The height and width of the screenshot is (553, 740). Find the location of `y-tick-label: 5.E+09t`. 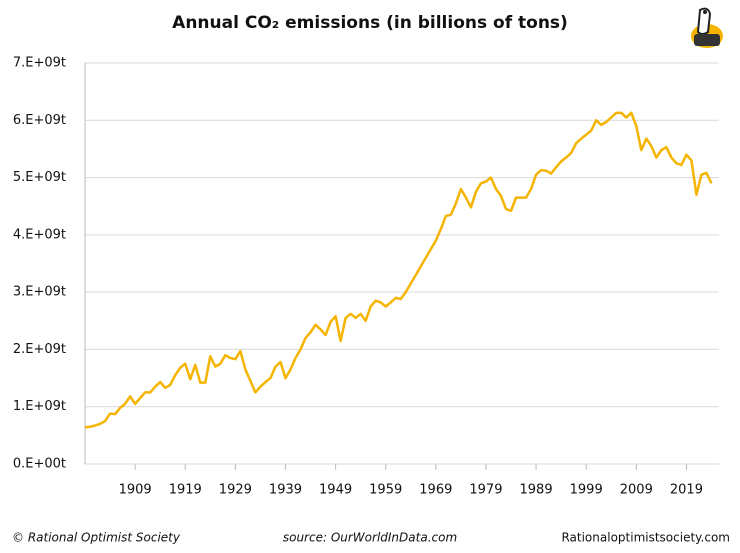

y-tick-label: 5.E+09t is located at coordinates (39, 177).